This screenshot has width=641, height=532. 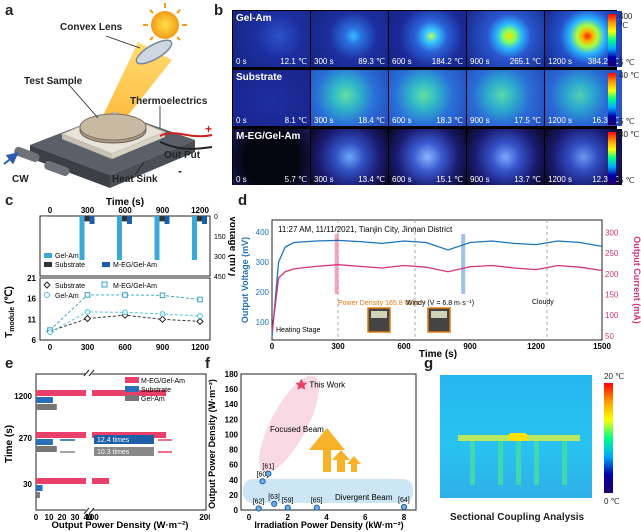 I want to click on f-ytick: 40, so click(x=233, y=480).